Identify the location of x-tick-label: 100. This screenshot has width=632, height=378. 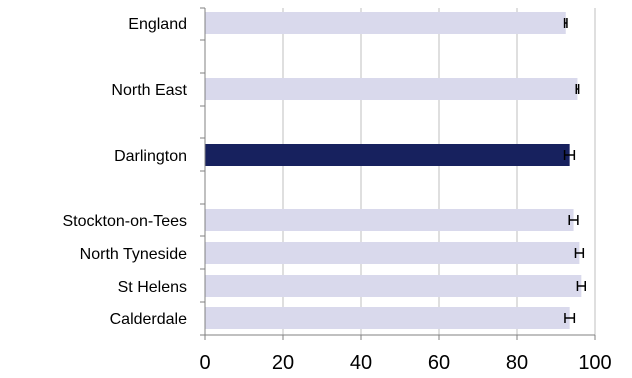
(594, 363).